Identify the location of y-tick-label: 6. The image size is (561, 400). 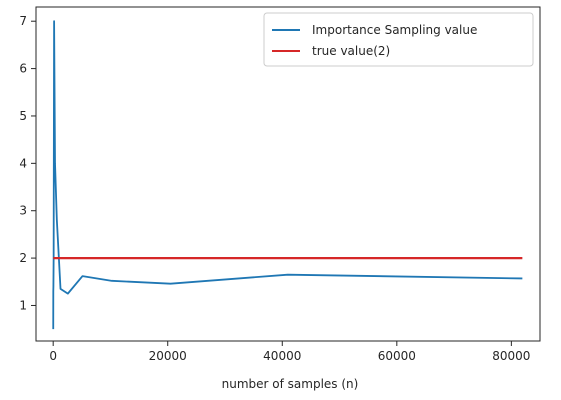
(23, 69).